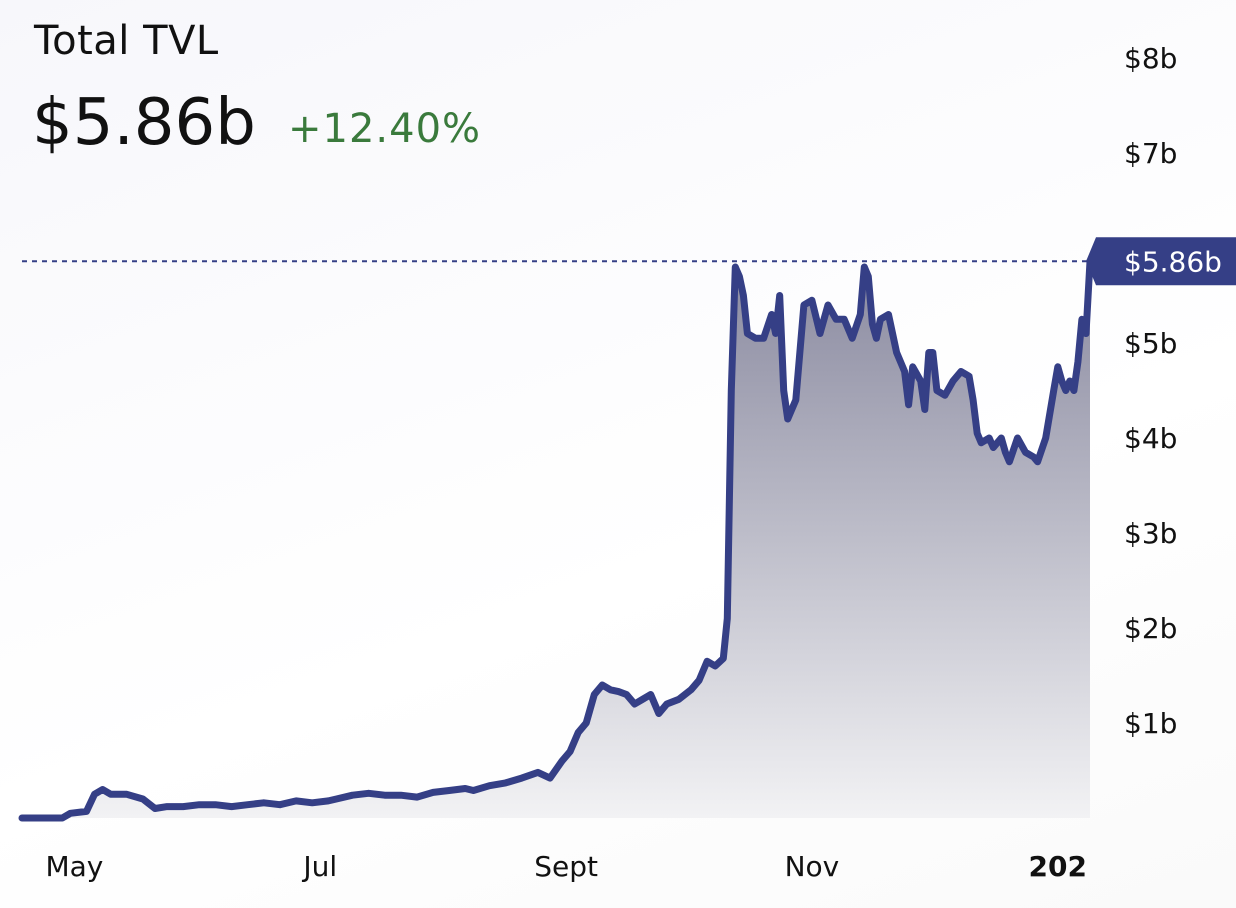  I want to click on current-value-badge: $5.86b, so click(1161, 261).